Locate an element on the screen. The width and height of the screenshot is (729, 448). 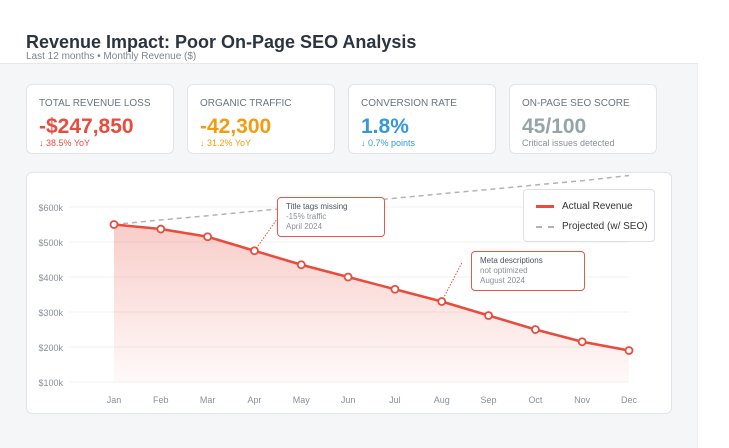
y-tick-label: $100k is located at coordinates (50, 383).